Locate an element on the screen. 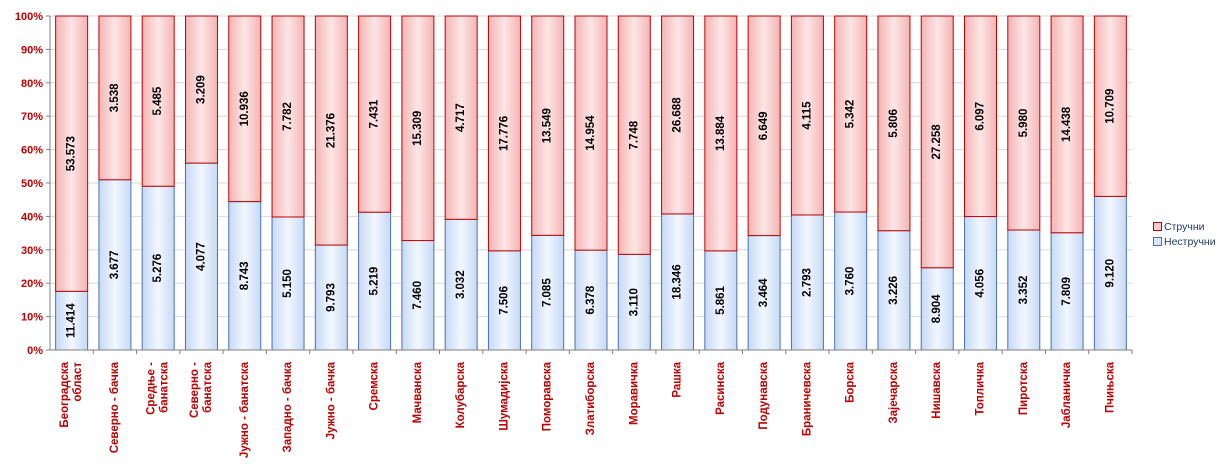 Image resolution: width=1224 pixels, height=464 pixels. legend-label-stručni: Стручни is located at coordinates (1184, 226).